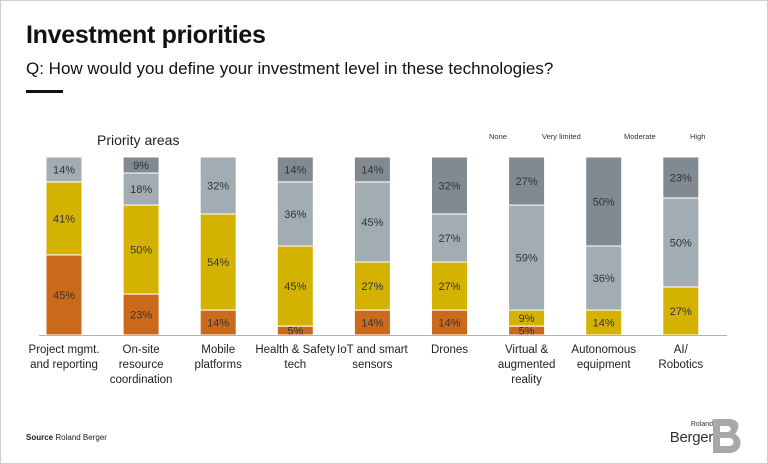 This screenshot has height=464, width=768. Describe the element at coordinates (561, 136) in the screenshot. I see `legend-very-limited: Very limited` at that location.